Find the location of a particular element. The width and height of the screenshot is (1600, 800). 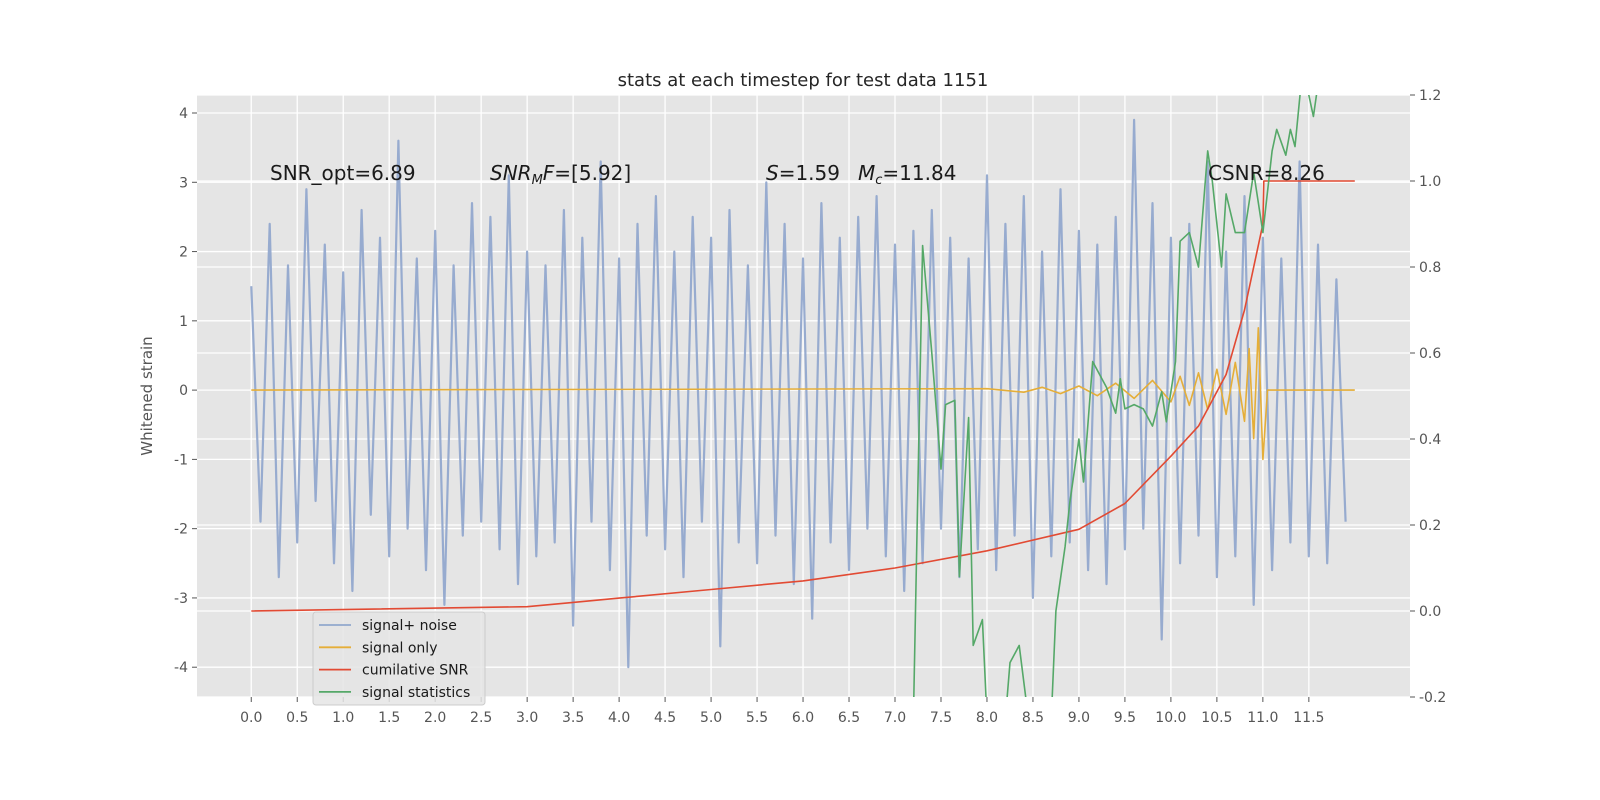

annotation: Mc=11.84 is located at coordinates (907, 174).